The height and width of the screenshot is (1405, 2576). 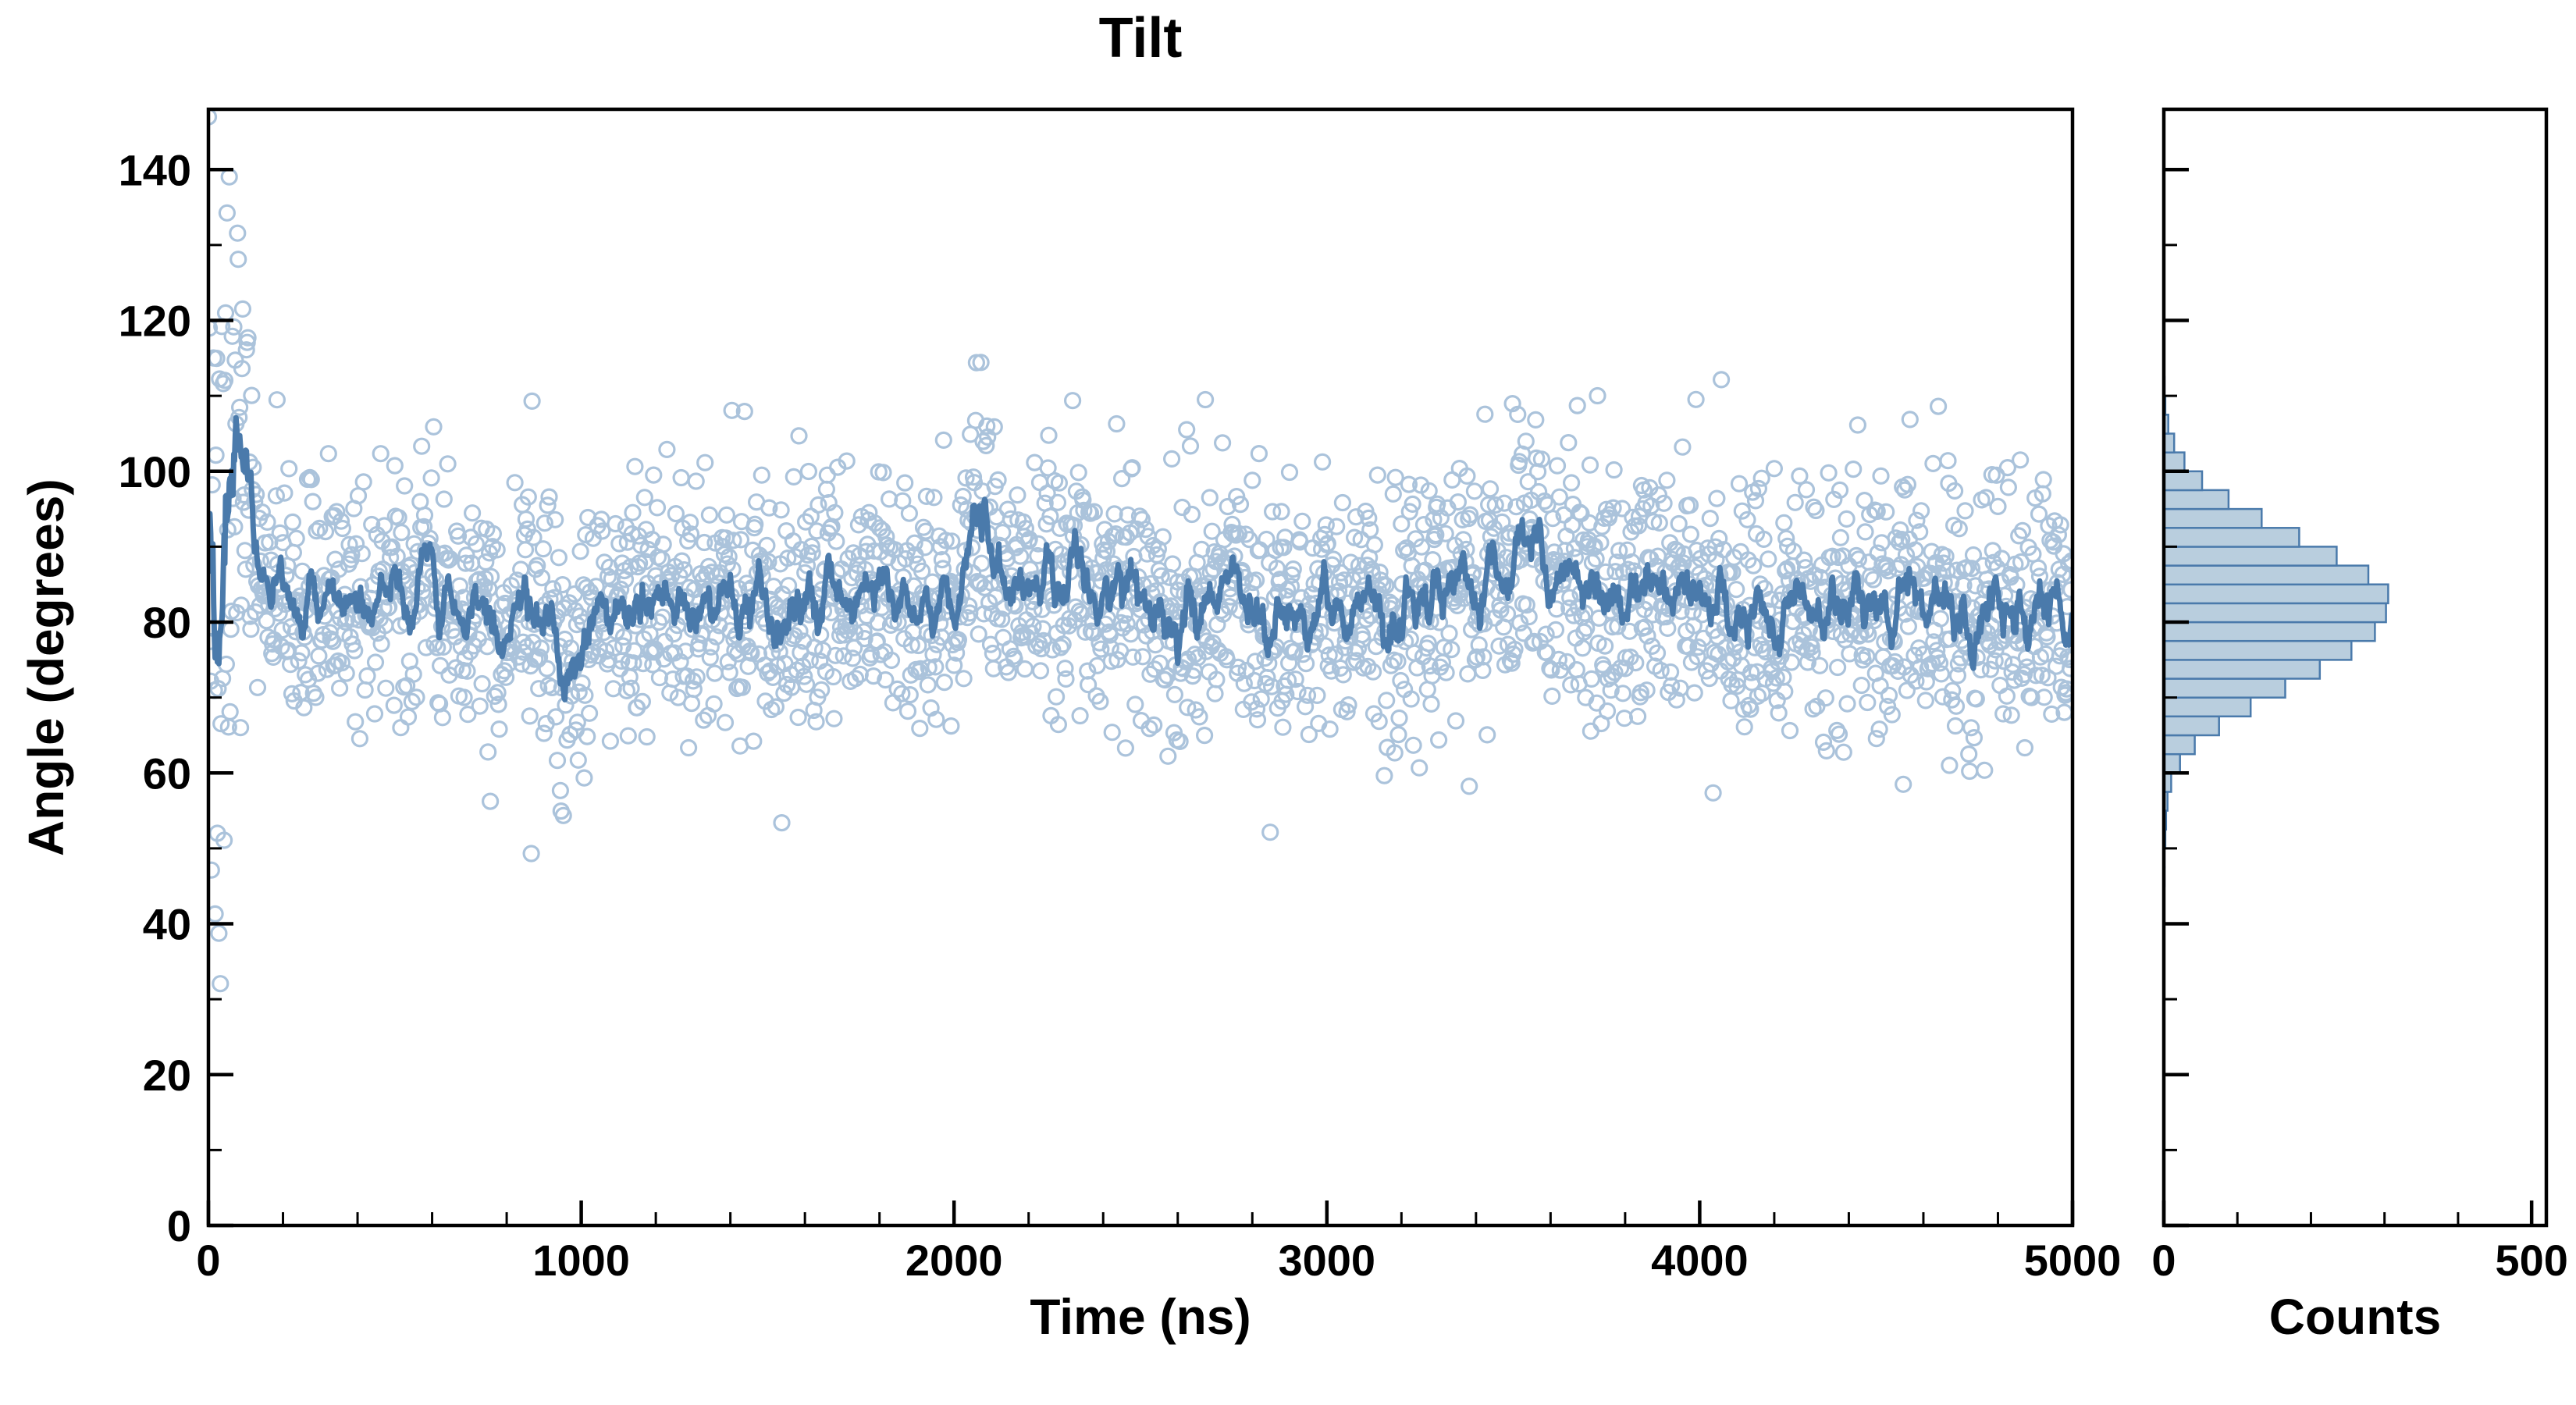 What do you see at coordinates (167, 1076) in the screenshot?
I see `svg-text: 20` at bounding box center [167, 1076].